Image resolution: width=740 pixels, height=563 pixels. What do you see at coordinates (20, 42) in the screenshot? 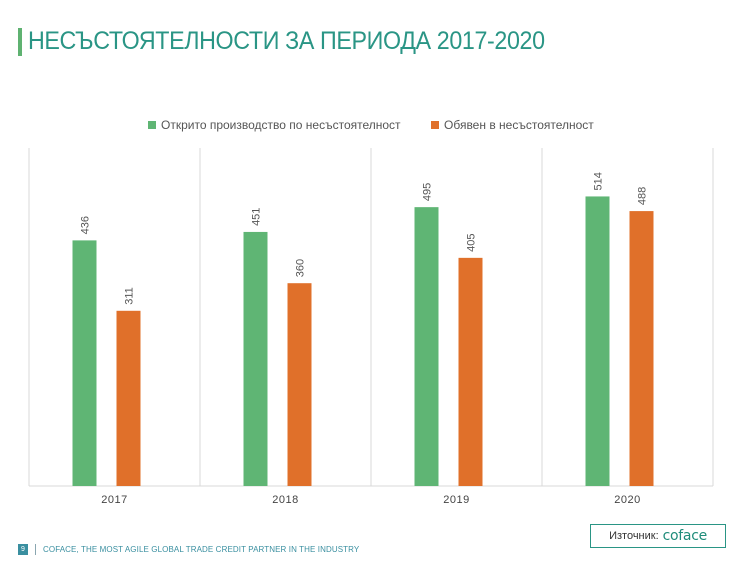
I see `title-accent-bar` at bounding box center [20, 42].